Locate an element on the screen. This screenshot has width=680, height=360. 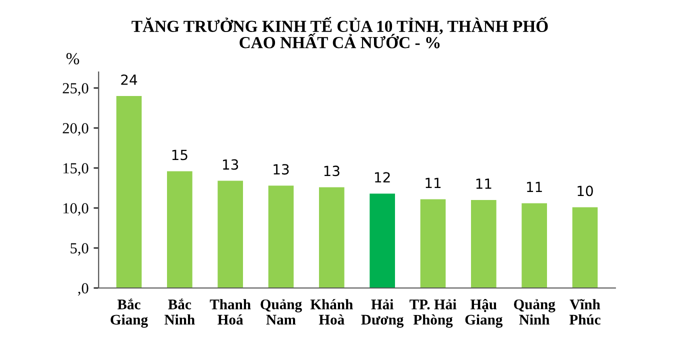
data-label: 12 is located at coordinates (382, 177).